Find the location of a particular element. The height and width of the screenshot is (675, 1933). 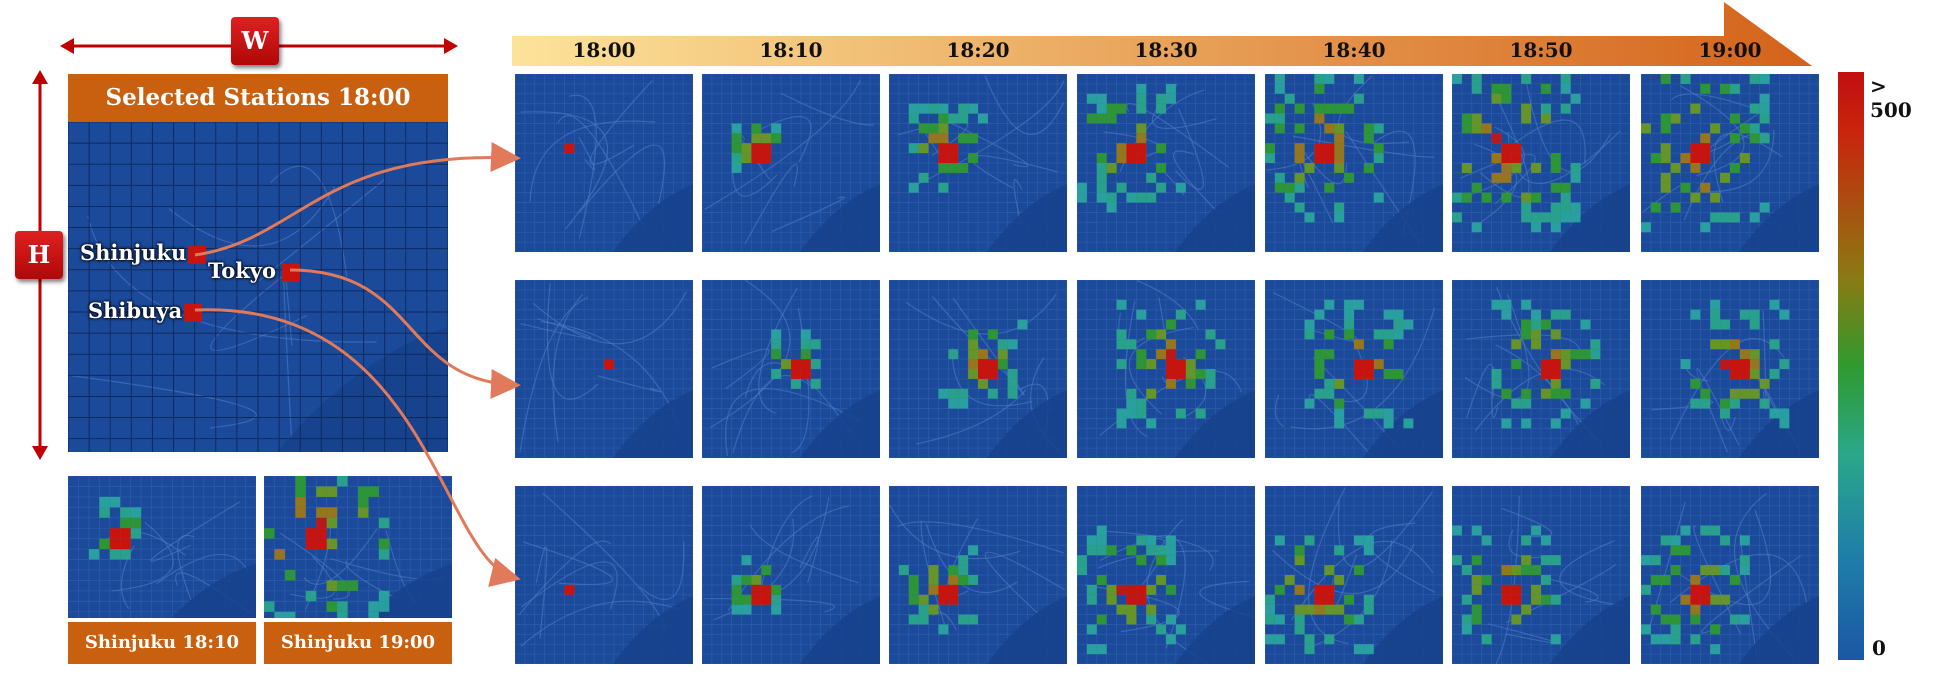

colorbar-min-label: 0 is located at coordinates (1879, 648).